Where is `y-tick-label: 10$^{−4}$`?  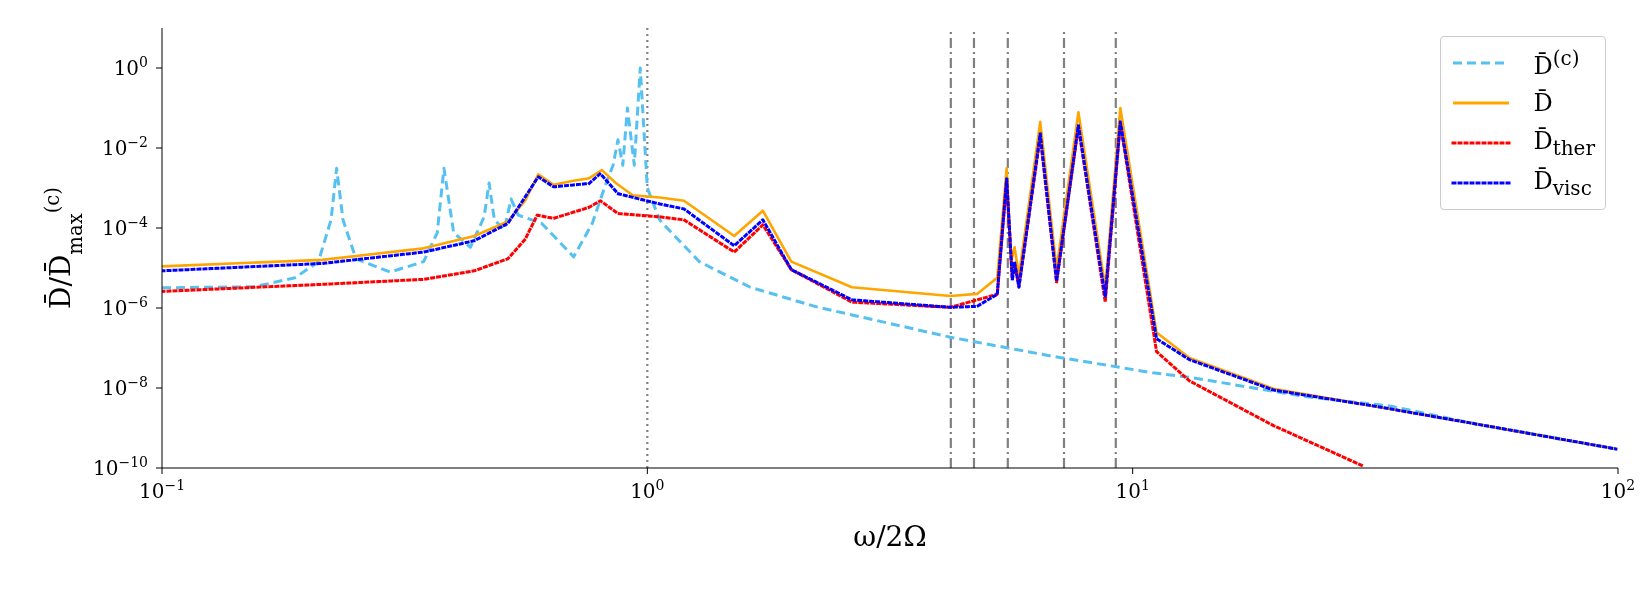
y-tick-label: 10$^{−4}$ is located at coordinates (125, 227).